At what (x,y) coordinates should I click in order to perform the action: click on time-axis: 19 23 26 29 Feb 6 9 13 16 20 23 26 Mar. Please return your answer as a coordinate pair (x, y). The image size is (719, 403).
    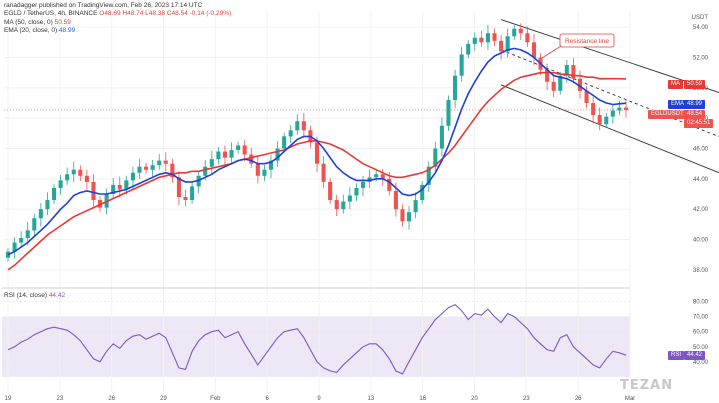
    Looking at the image, I should click on (320, 399).